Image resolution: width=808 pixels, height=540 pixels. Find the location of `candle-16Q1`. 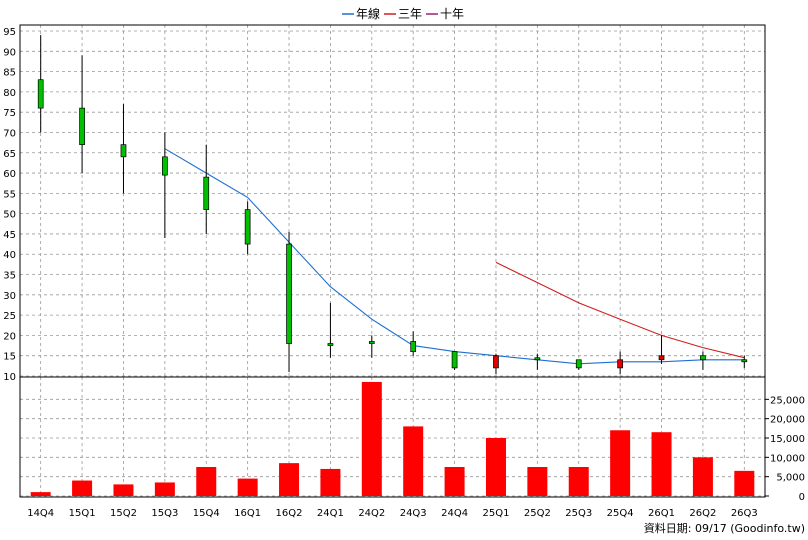

candle-16Q1 is located at coordinates (247, 228).